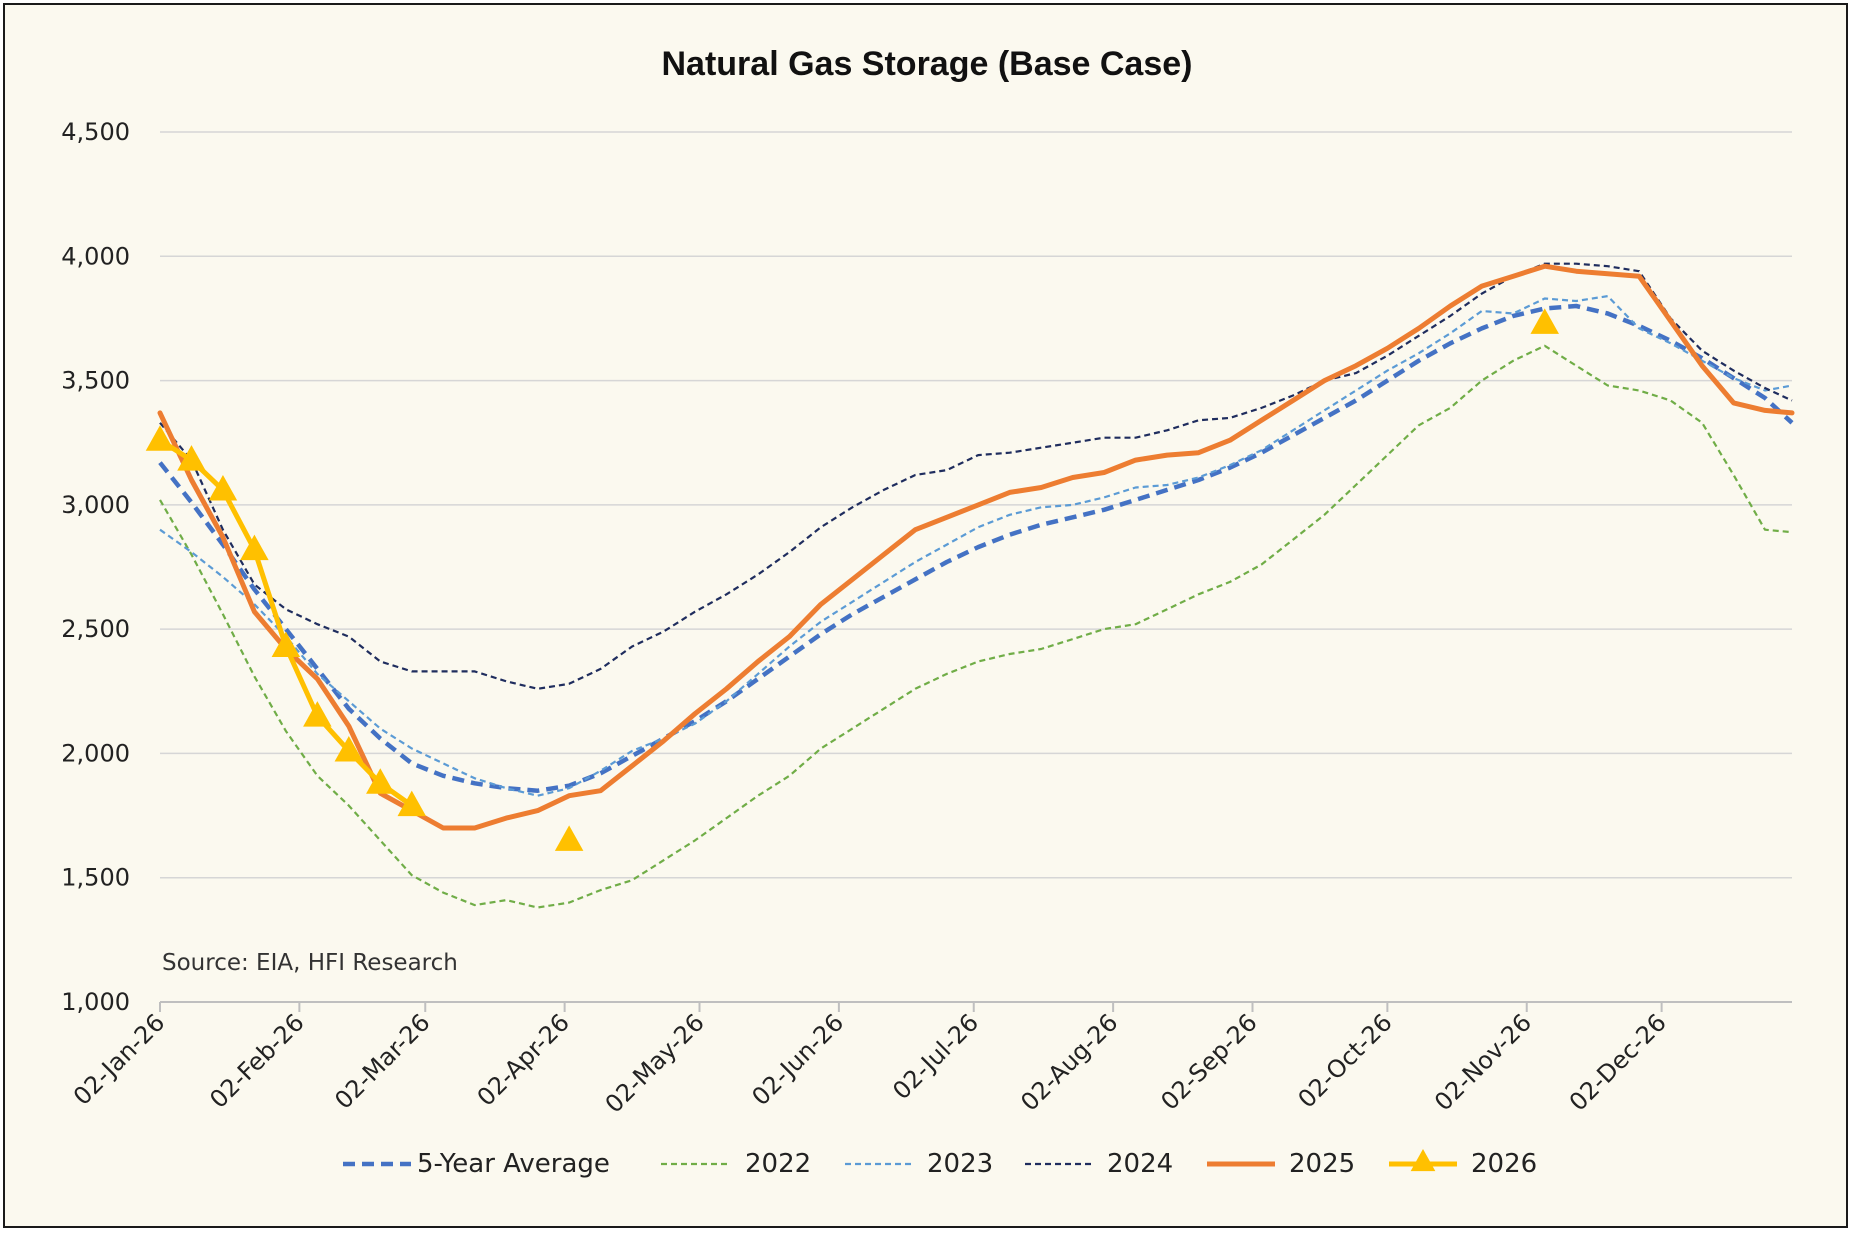 The width and height of the screenshot is (1866, 1254). I want to click on chart-title: Natural Gas Storage (Base Case), so click(927, 64).